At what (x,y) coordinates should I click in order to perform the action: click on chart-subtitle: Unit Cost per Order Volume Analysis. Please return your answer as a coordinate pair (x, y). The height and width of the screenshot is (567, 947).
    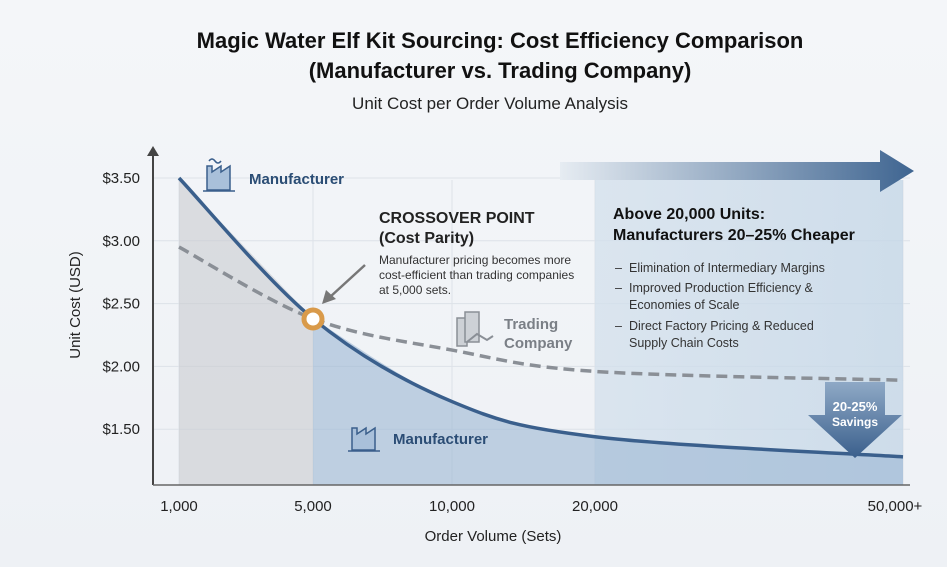
    Looking at the image, I should click on (490, 103).